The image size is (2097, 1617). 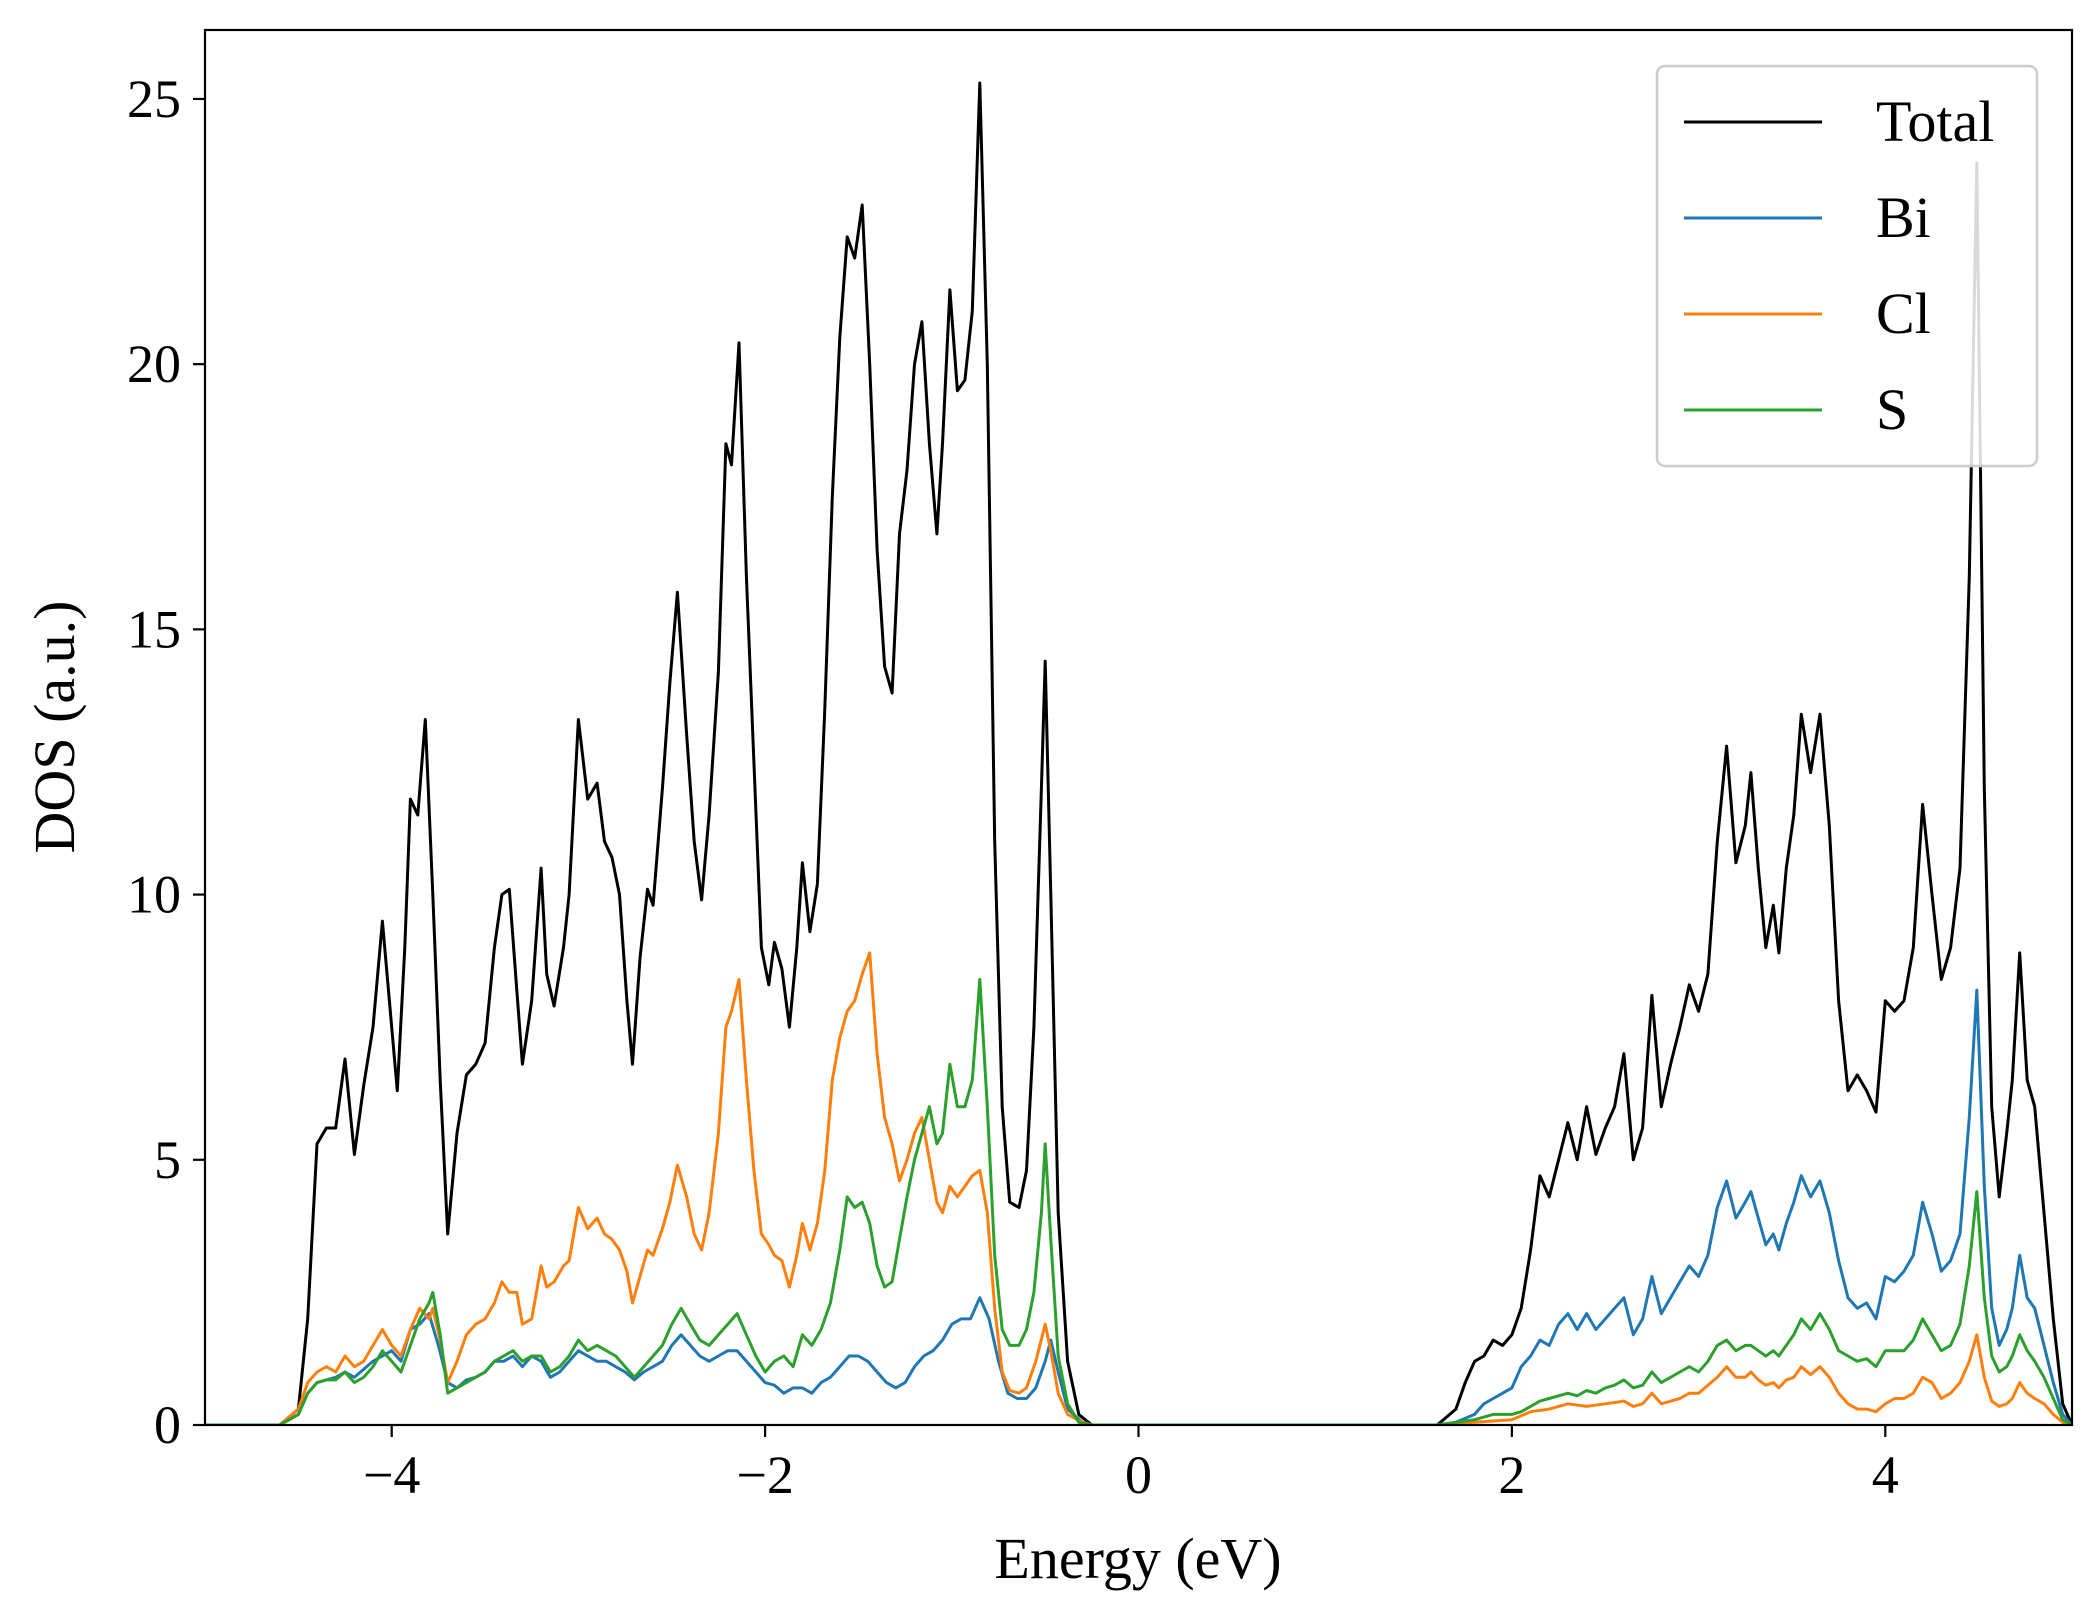 I want to click on x-tick-label: −2, so click(x=764, y=1475).